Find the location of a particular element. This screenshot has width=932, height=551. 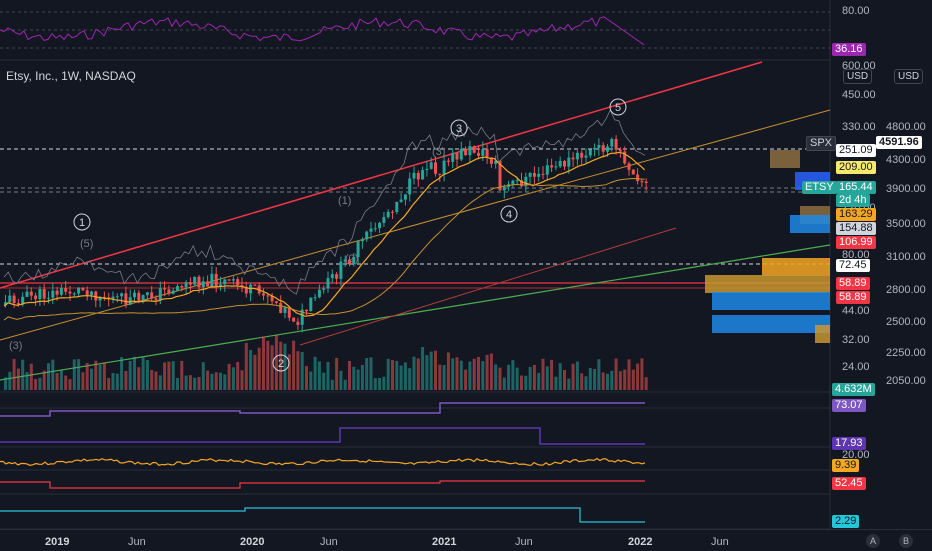

spx-axis-tick: 3900.00 is located at coordinates (906, 189).